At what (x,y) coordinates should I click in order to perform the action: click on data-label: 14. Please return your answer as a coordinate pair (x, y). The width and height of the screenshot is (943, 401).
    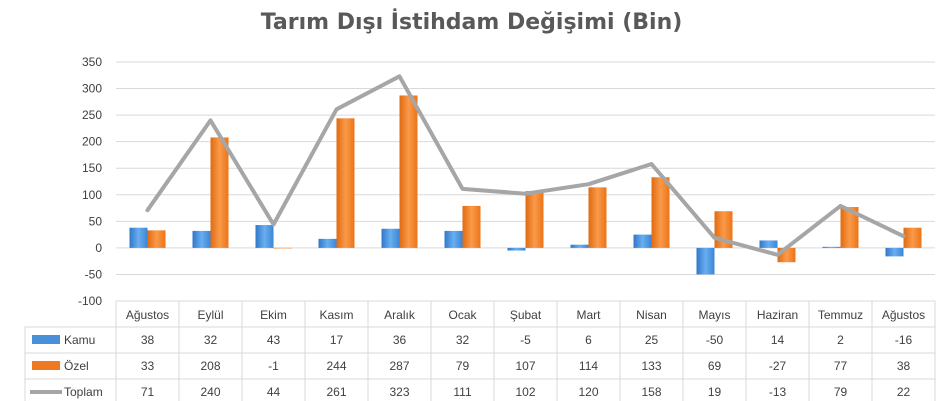
    Looking at the image, I should click on (778, 340).